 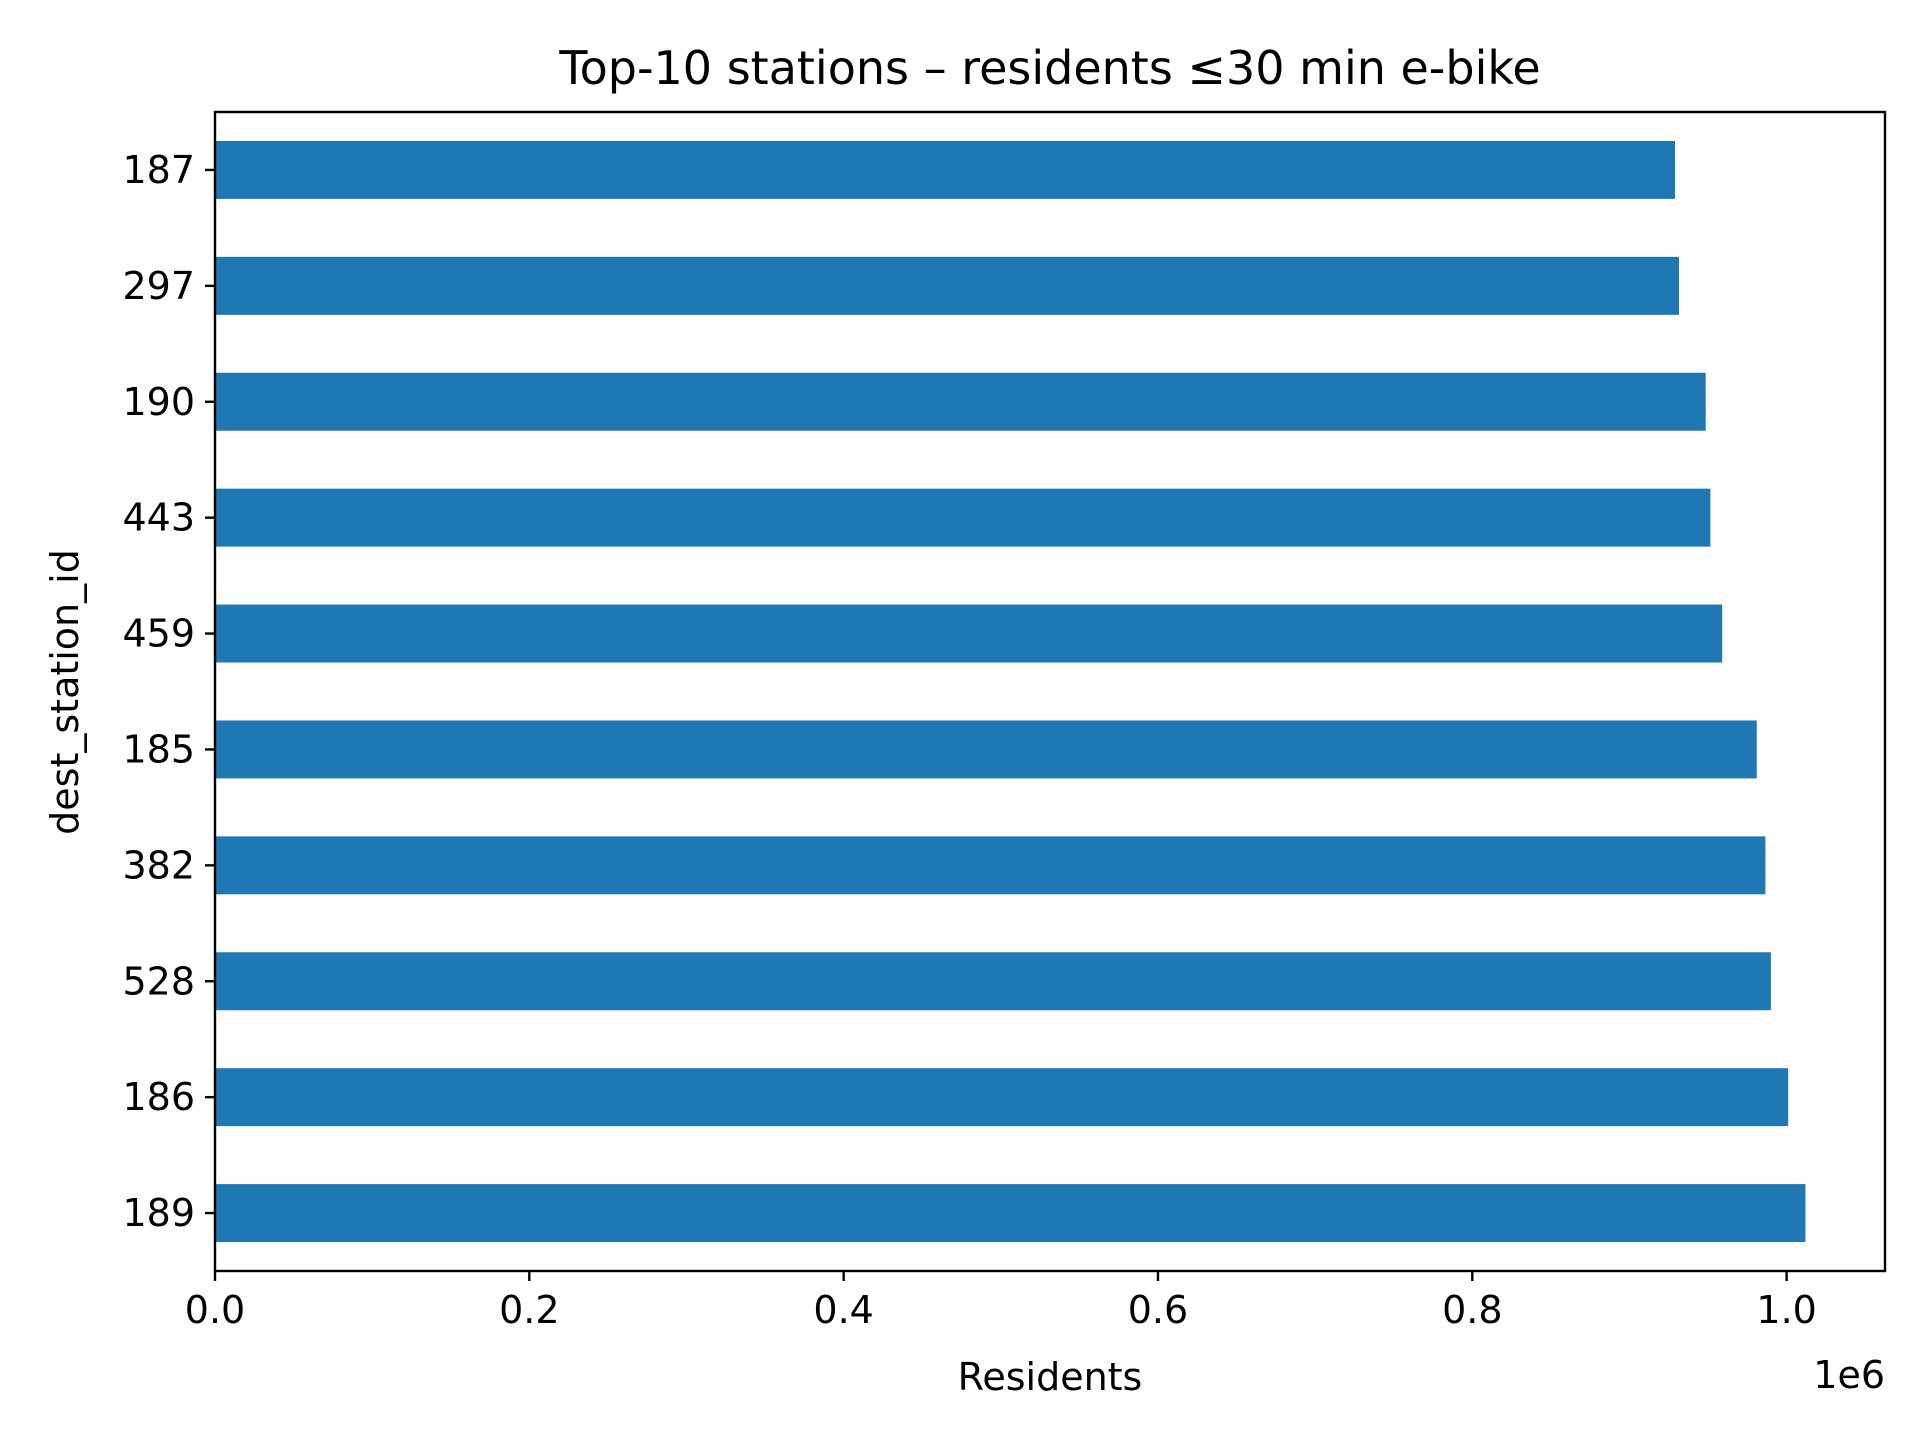 I want to click on y-tick-label: 443, so click(x=158, y=518).